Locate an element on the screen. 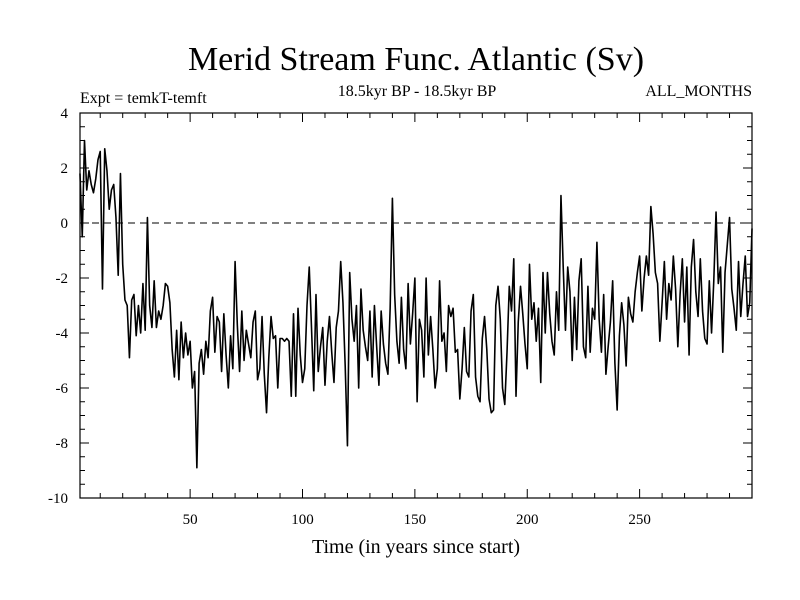 This screenshot has width=800, height=600. x-tick-label: 250 is located at coordinates (639, 520).